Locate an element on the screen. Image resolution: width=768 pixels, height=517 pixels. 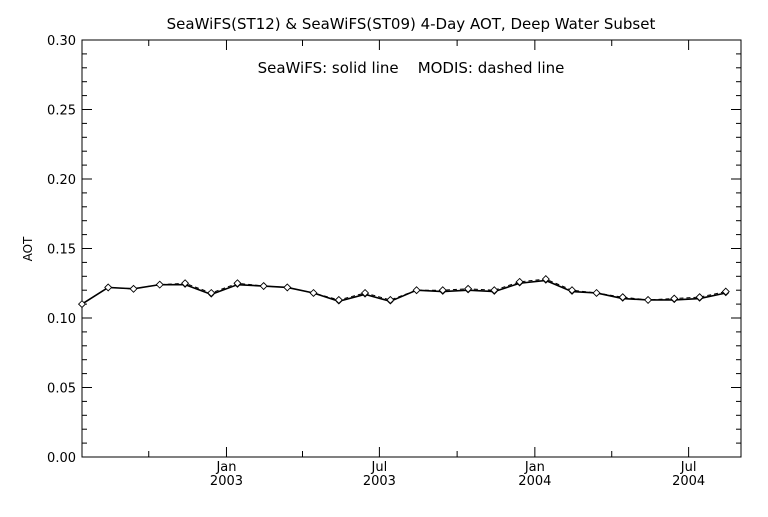
y-tick-label: 0.00 is located at coordinates (61, 458).